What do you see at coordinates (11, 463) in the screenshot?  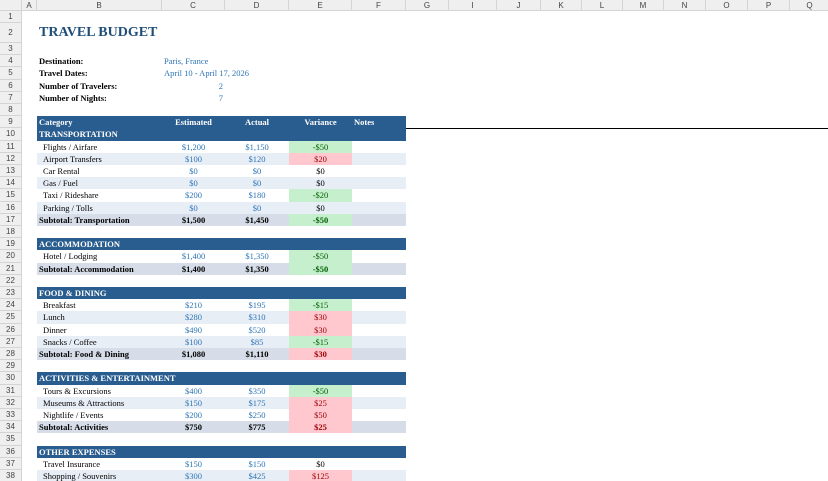 I see `row-header: 37` at bounding box center [11, 463].